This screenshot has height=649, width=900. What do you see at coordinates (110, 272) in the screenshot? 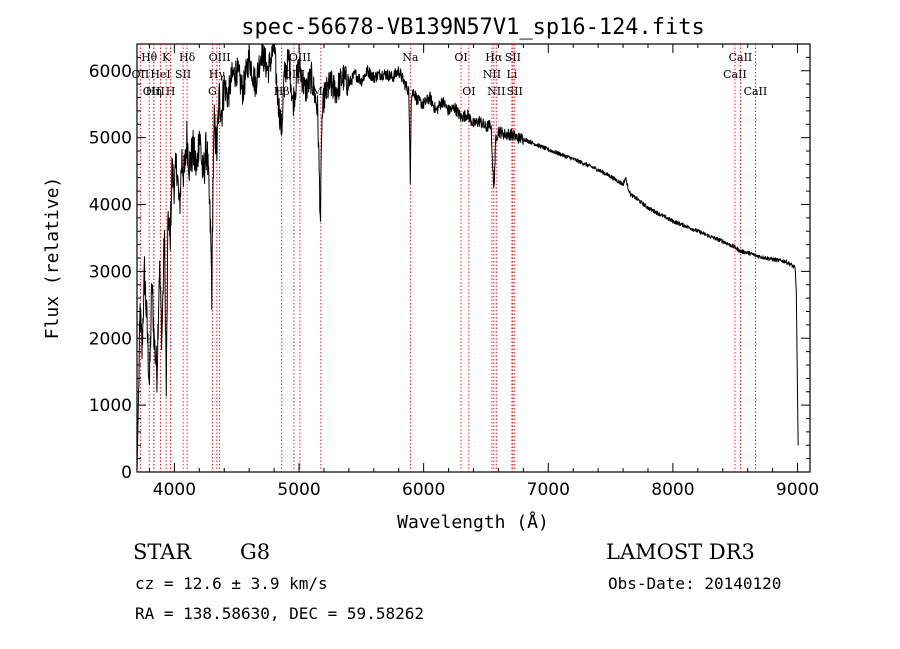
I see `y-tick-label-3: 3000` at bounding box center [110, 272].